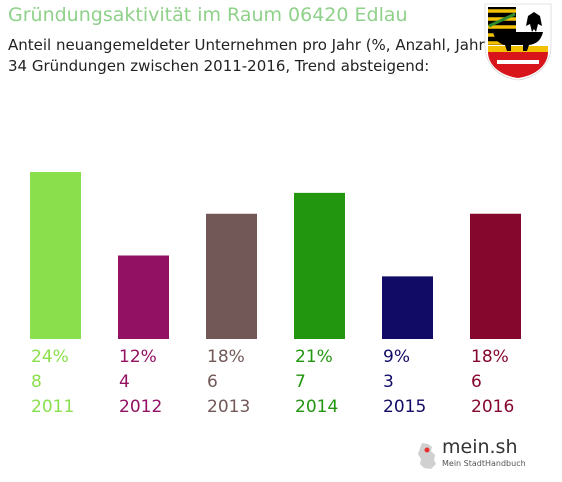 The height and width of the screenshot is (482, 562). I want to click on bar-percent-label: 9%, so click(396, 357).